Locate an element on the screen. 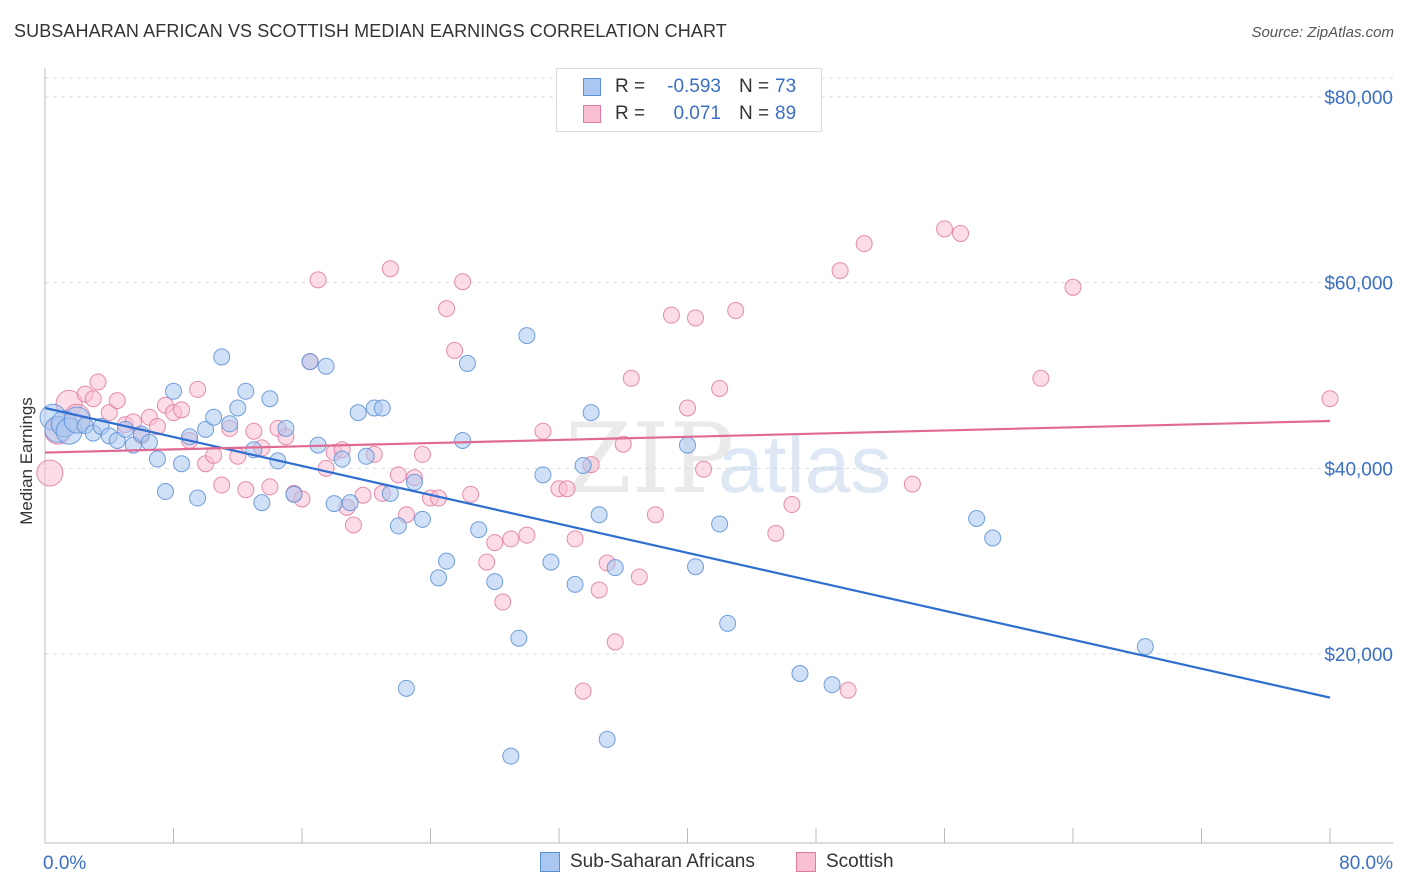  bottom-legend-scottish: Scottish is located at coordinates (845, 862).